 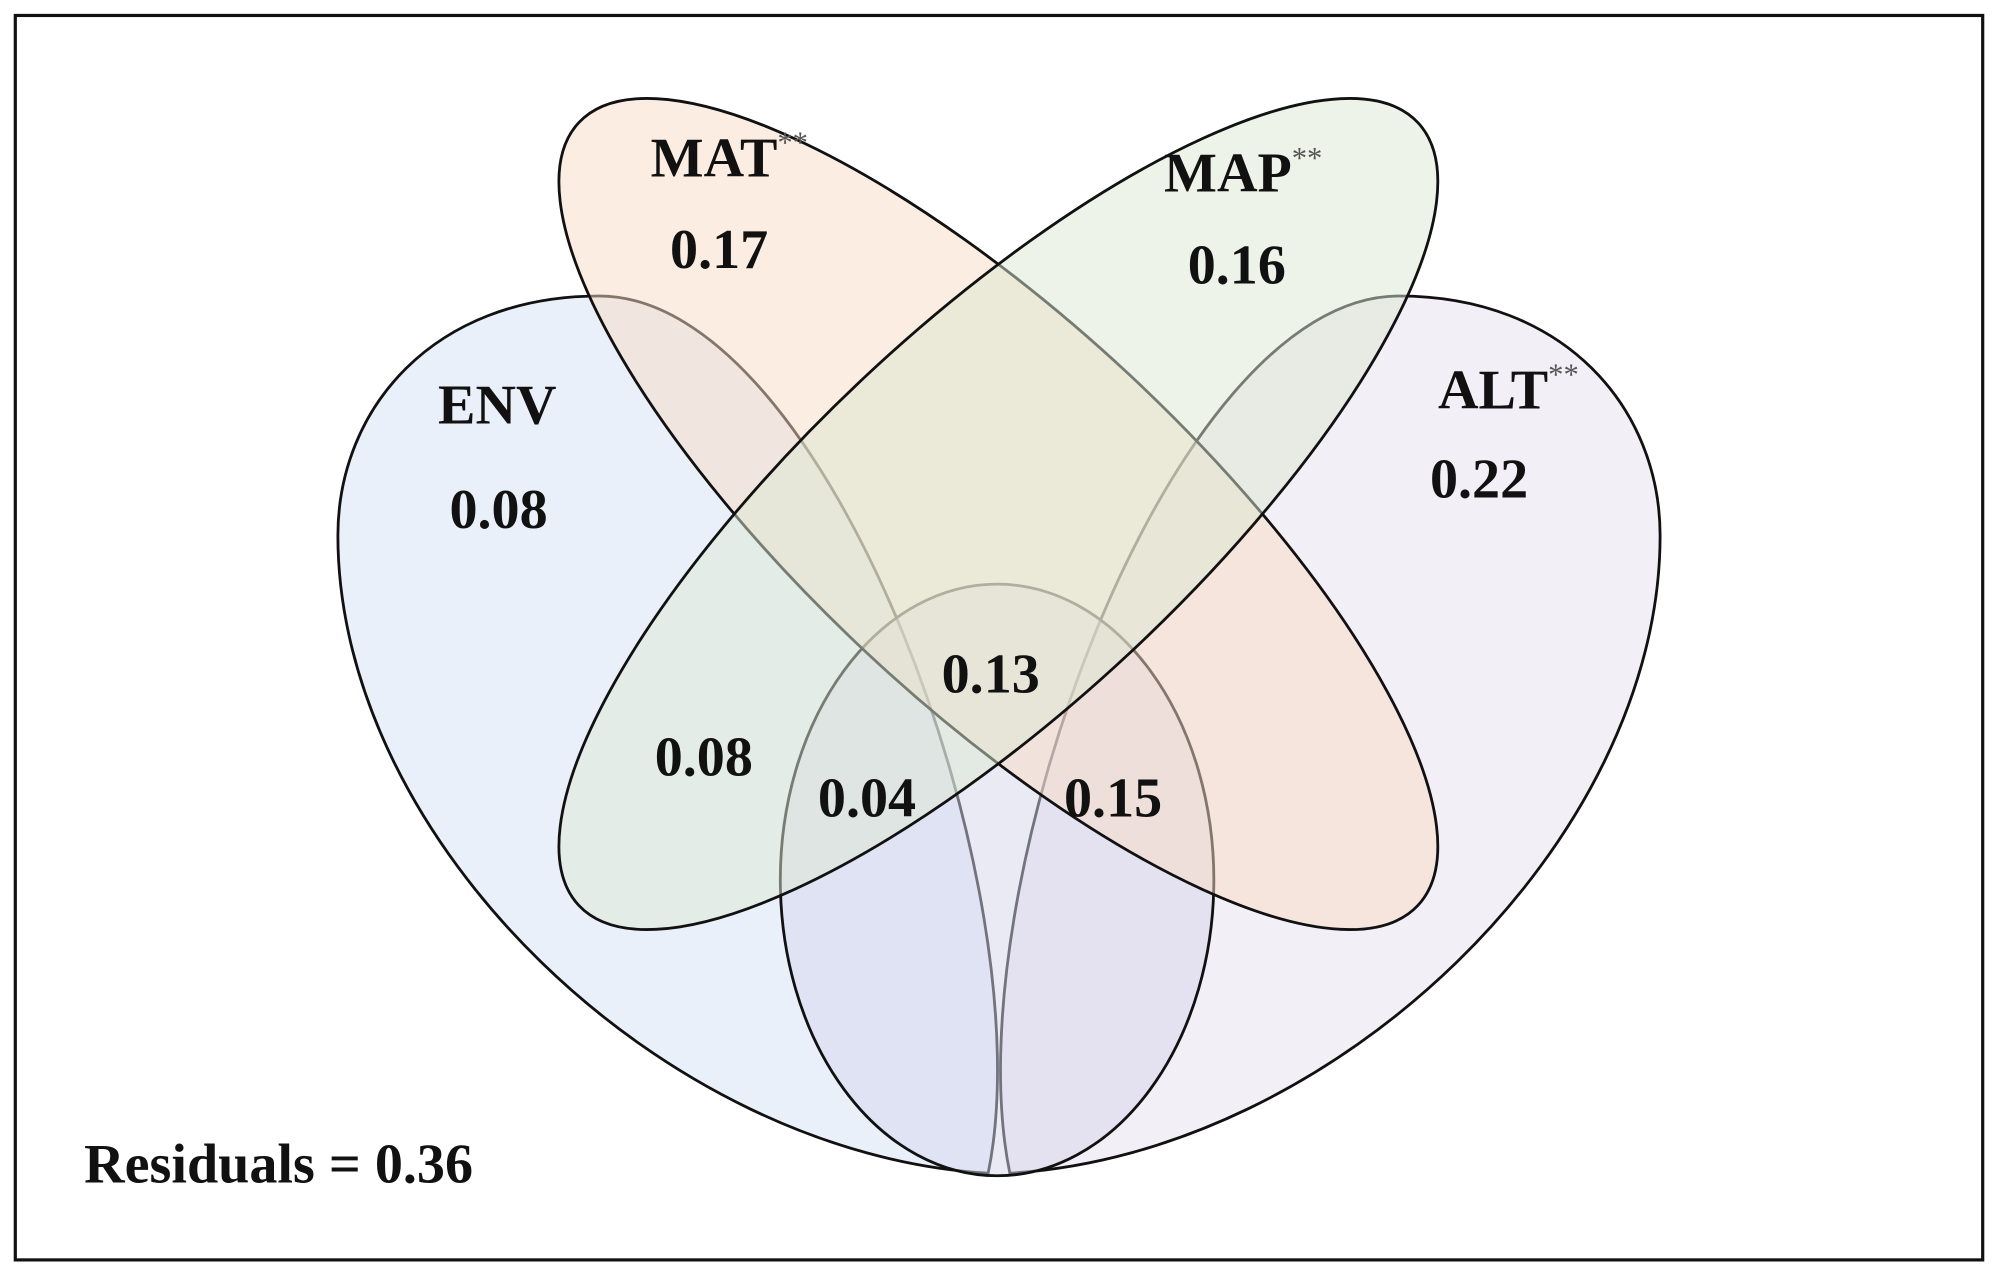 I want to click on set-value: 0.16, so click(x=1237, y=265).